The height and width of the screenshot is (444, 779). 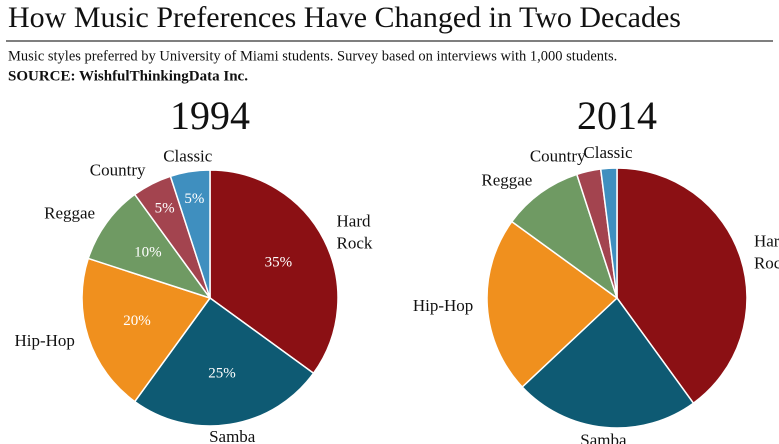 What do you see at coordinates (137, 321) in the screenshot?
I see `value-label: 20%` at bounding box center [137, 321].